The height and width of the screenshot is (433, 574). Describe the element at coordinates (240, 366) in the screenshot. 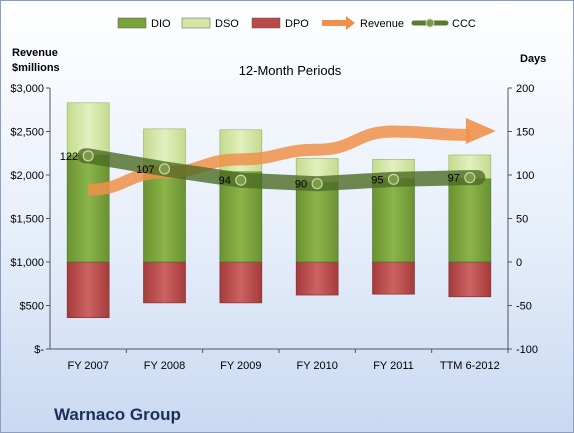

I see `x-tick-label: FY 2009` at that location.